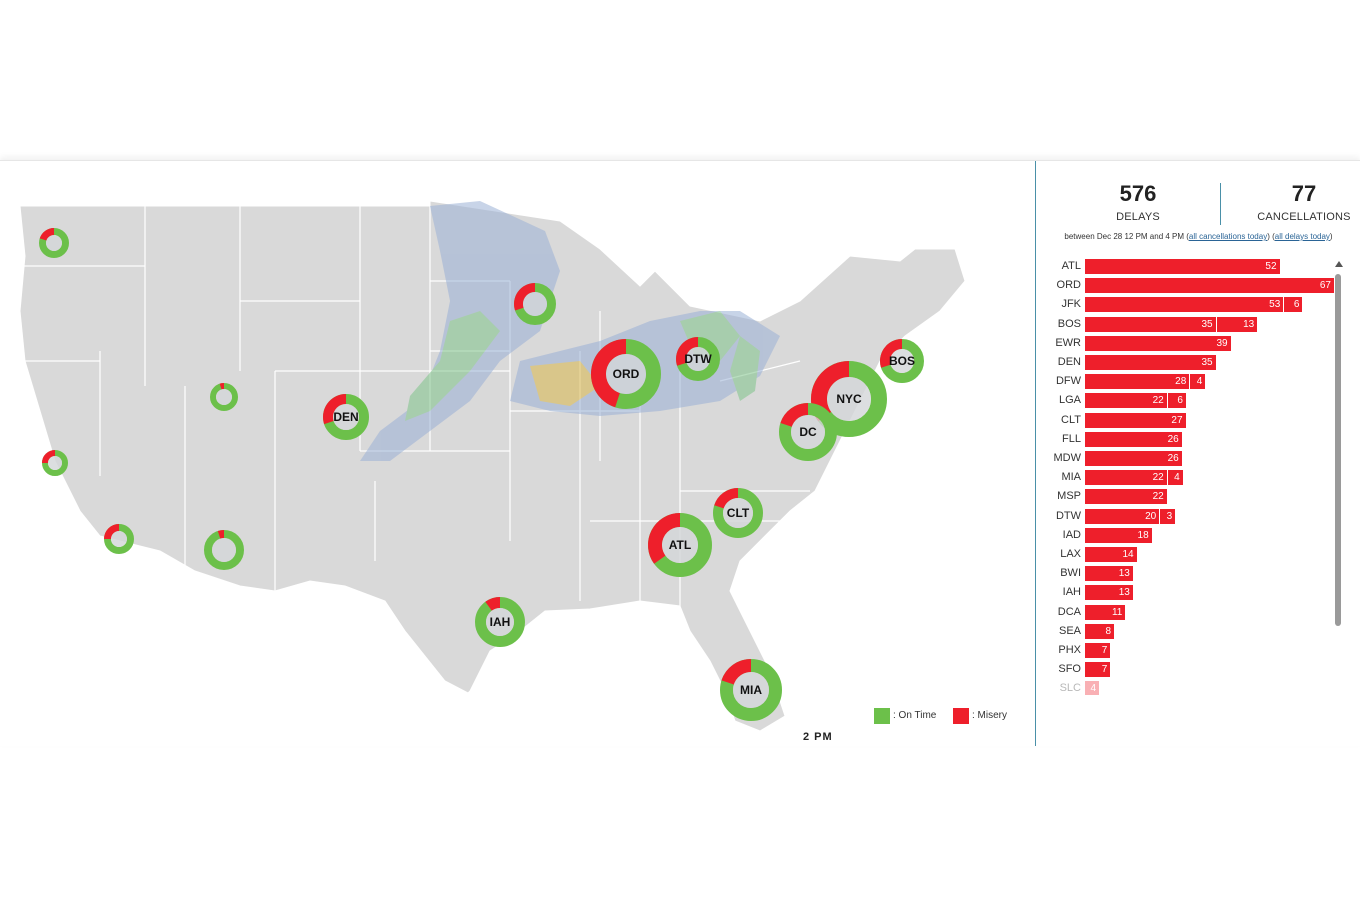 The height and width of the screenshot is (906, 1360). I want to click on airport-bar-row: ORD 67, so click(1186, 286).